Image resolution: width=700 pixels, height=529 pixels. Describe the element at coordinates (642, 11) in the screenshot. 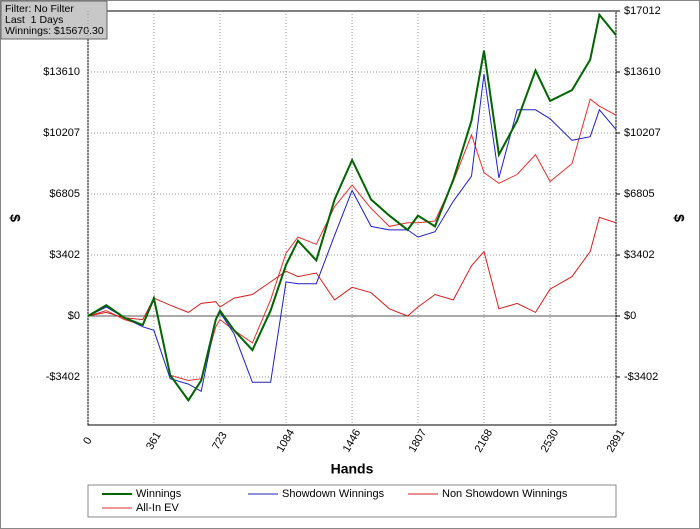

I see `y2-tick-label: $17012` at that location.